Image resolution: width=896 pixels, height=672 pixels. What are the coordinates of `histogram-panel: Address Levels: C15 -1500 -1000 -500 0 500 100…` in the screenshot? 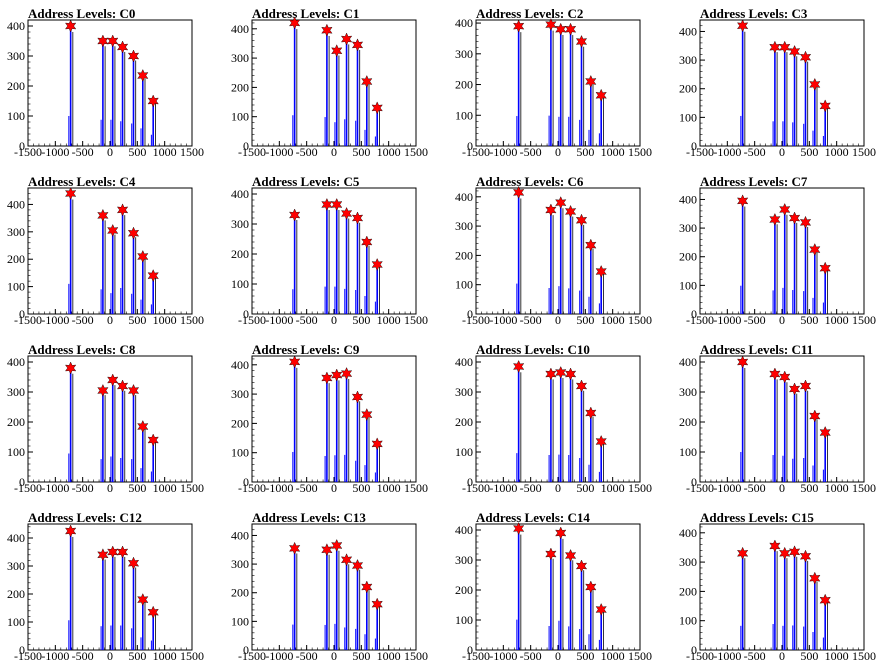 It's located at (784, 588).